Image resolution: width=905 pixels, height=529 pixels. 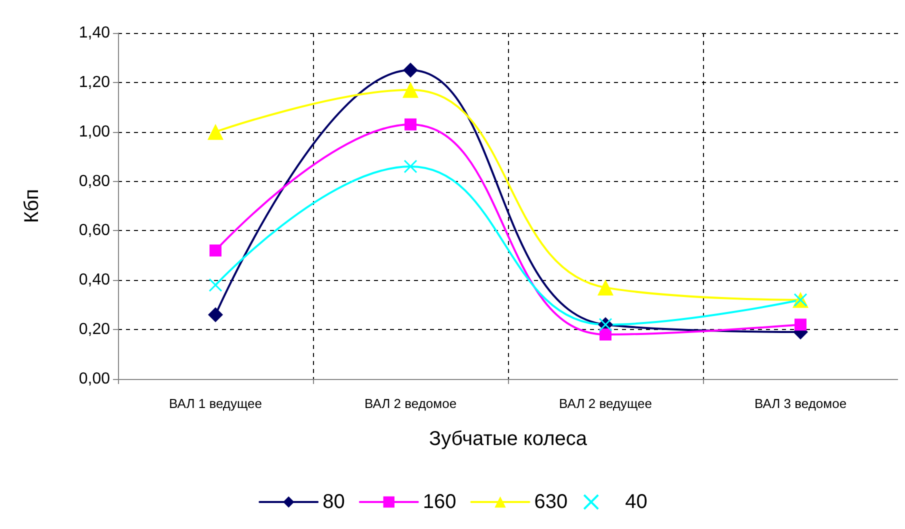 What do you see at coordinates (94, 131) in the screenshot?
I see `y-tick-label: 1,00` at bounding box center [94, 131].